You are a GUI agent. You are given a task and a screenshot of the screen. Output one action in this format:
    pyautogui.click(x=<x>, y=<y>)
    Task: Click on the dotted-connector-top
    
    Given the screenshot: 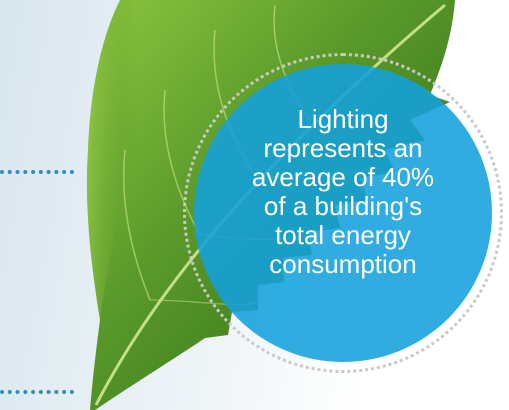 What is the action you would take?
    pyautogui.click(x=37, y=172)
    